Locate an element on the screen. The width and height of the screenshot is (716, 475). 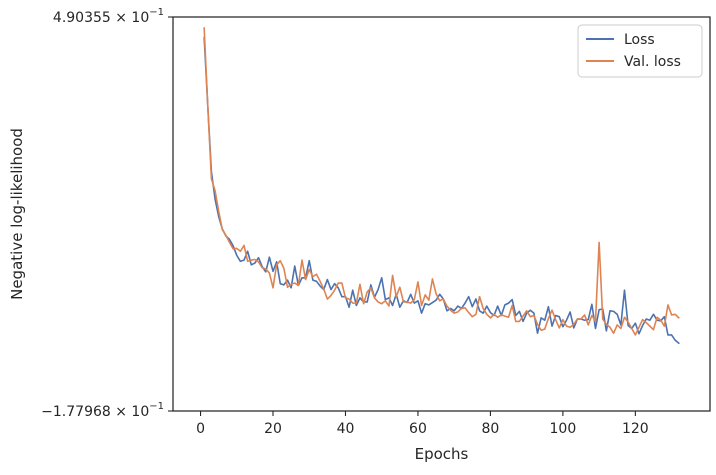
legend: Loss Val. loss is located at coordinates (640, 51).